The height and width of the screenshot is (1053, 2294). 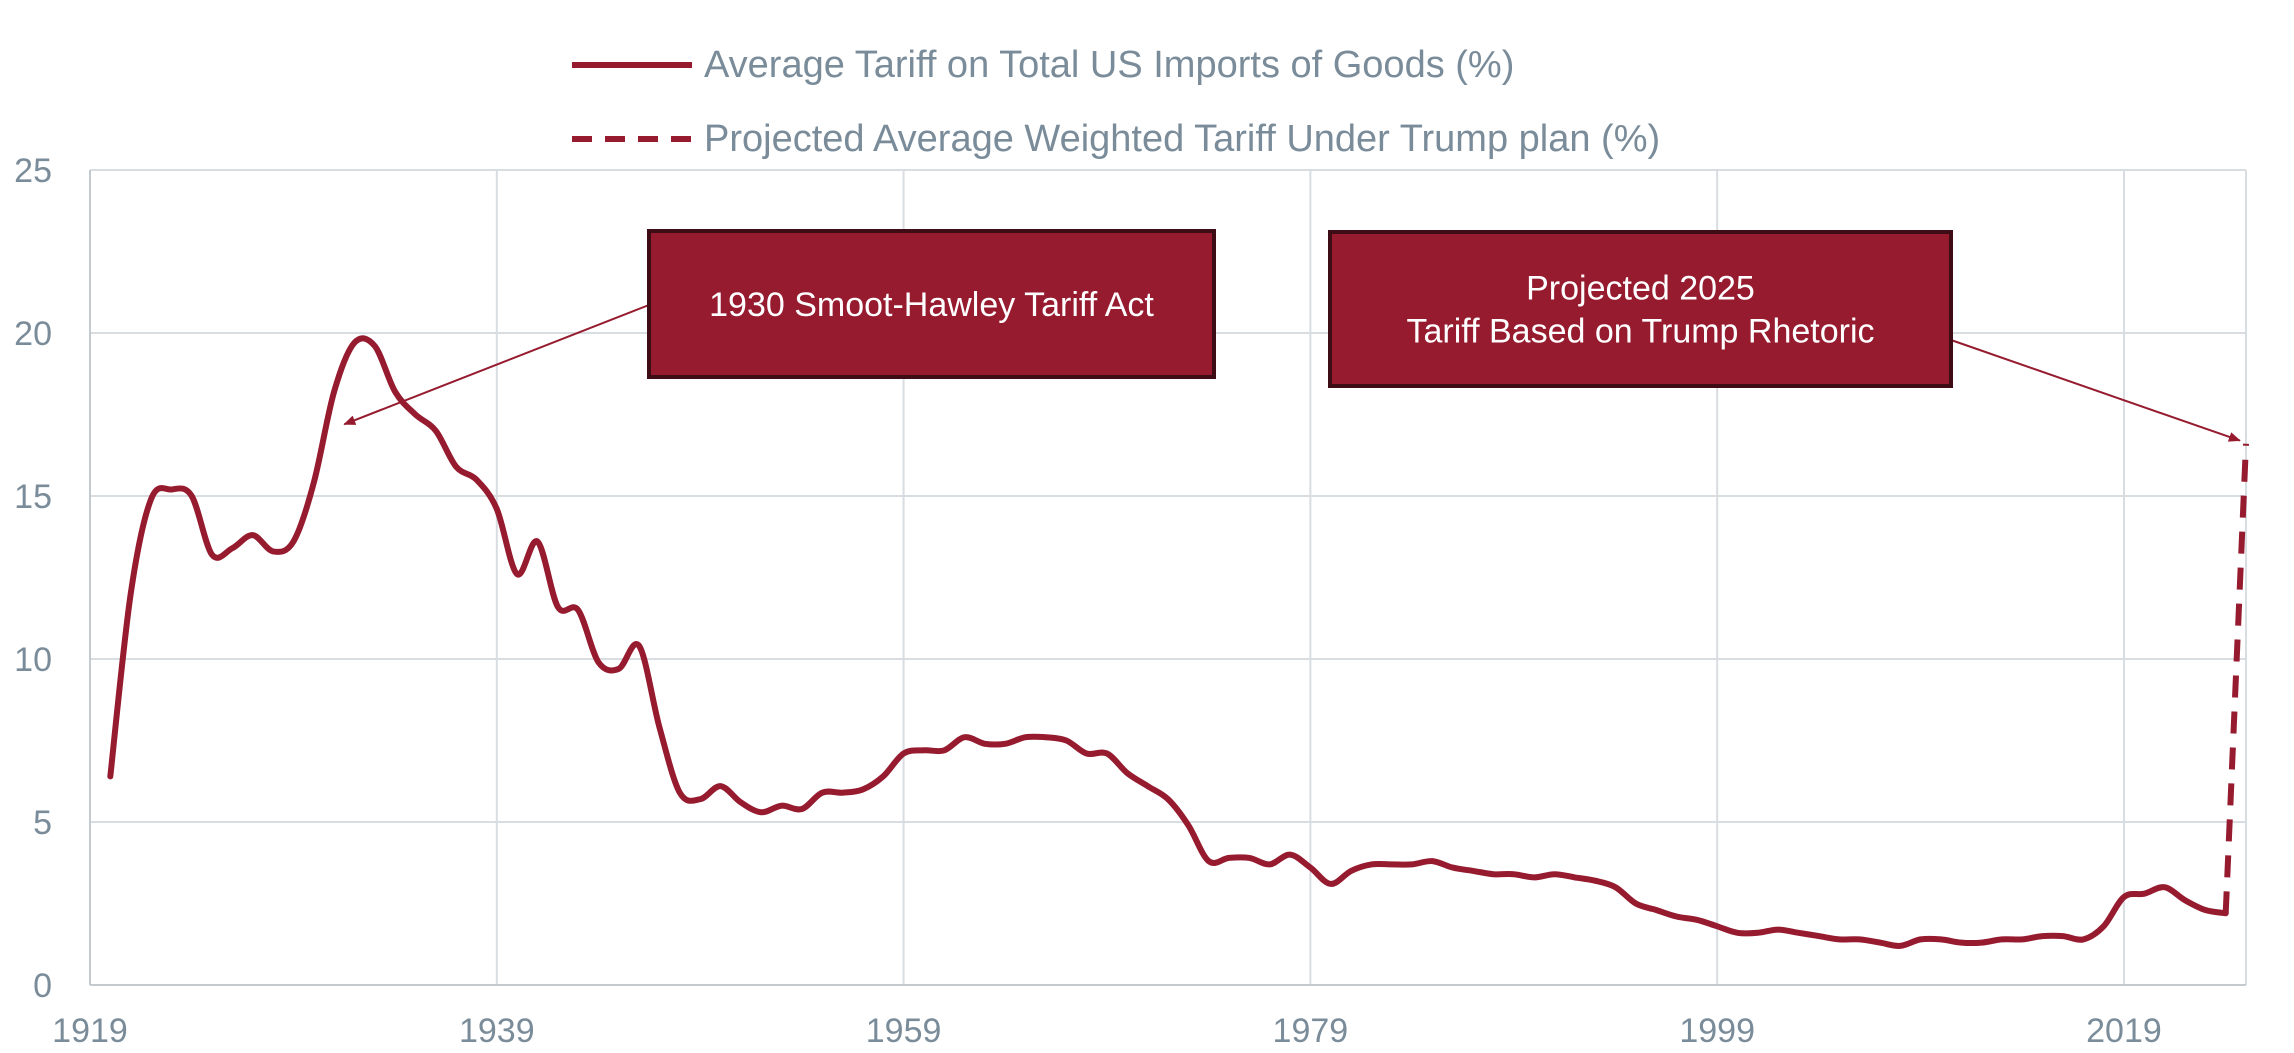 What do you see at coordinates (1640, 289) in the screenshot?
I see `annotation-label: Projected 2025` at bounding box center [1640, 289].